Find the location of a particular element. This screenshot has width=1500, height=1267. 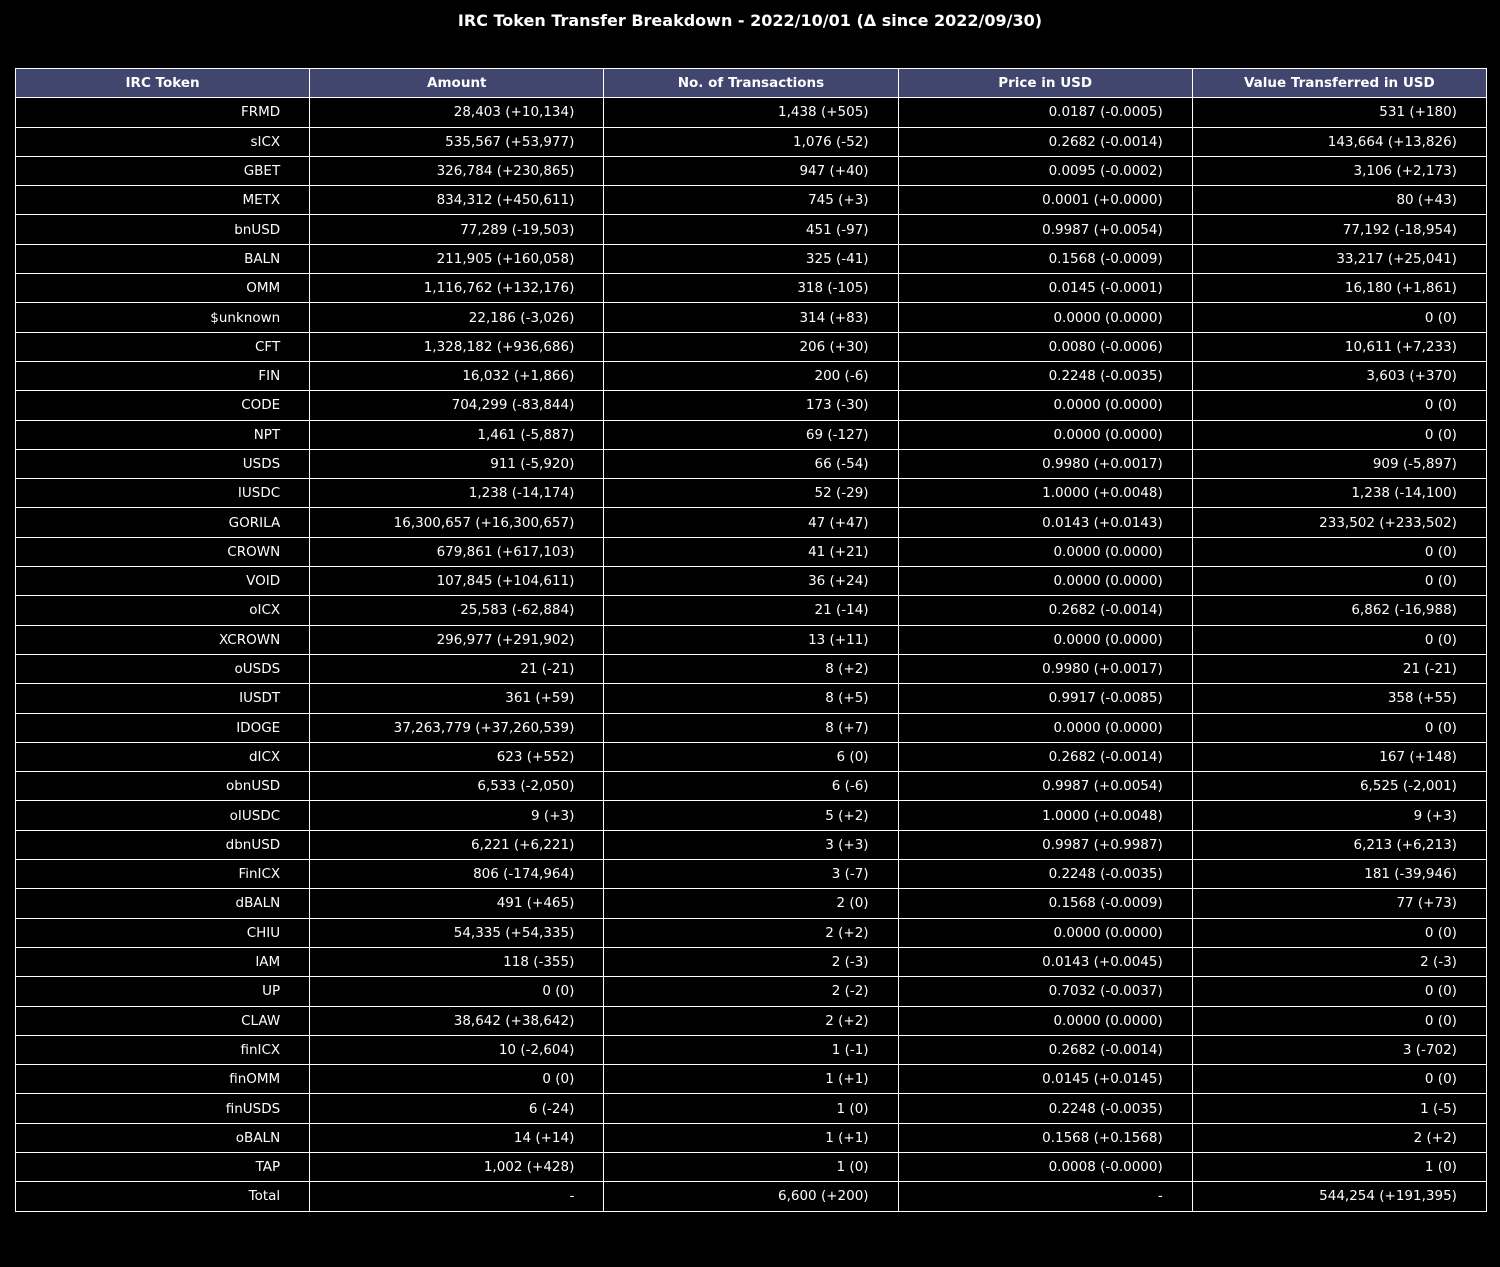

transactions-cell: 52 (-29) is located at coordinates (751, 493).